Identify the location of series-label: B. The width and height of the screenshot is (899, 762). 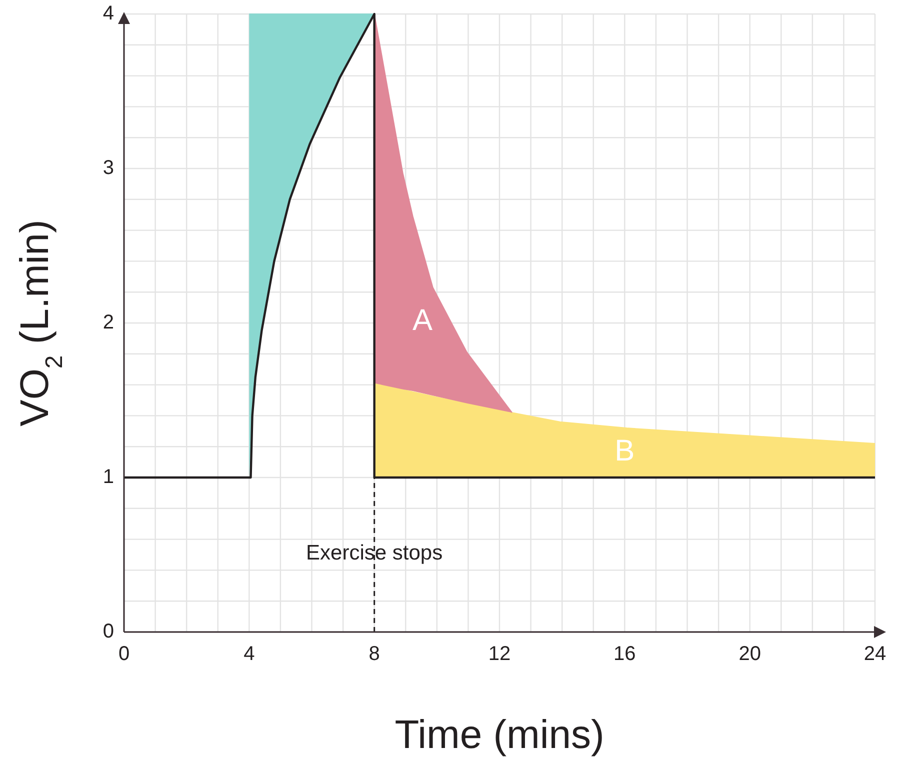
(624, 451).